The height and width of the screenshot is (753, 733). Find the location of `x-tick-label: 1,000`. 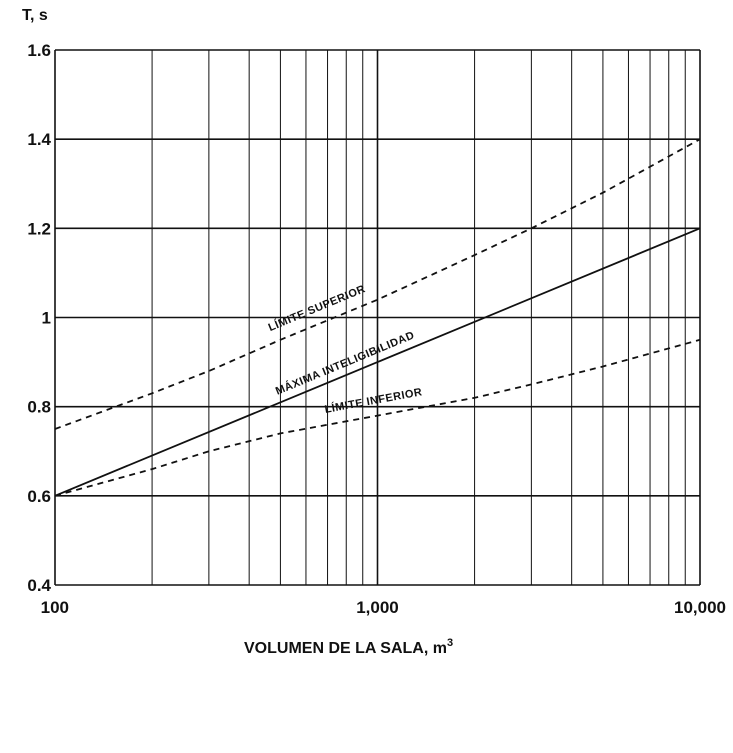

x-tick-label: 1,000 is located at coordinates (377, 607).